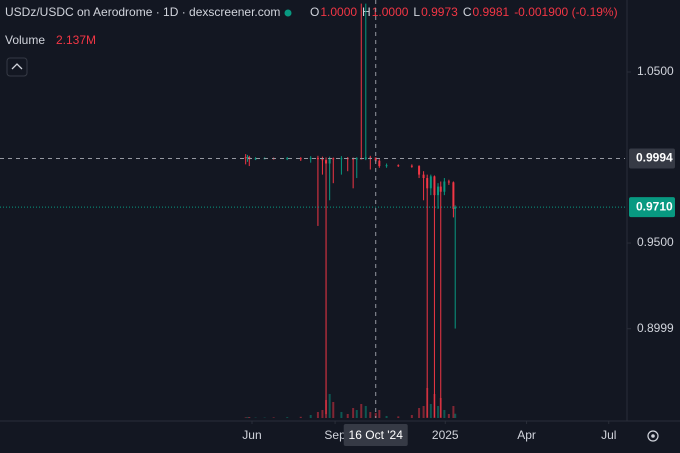 This screenshot has height=453, width=680. I want to click on x-tick-label: Jul, so click(608, 435).